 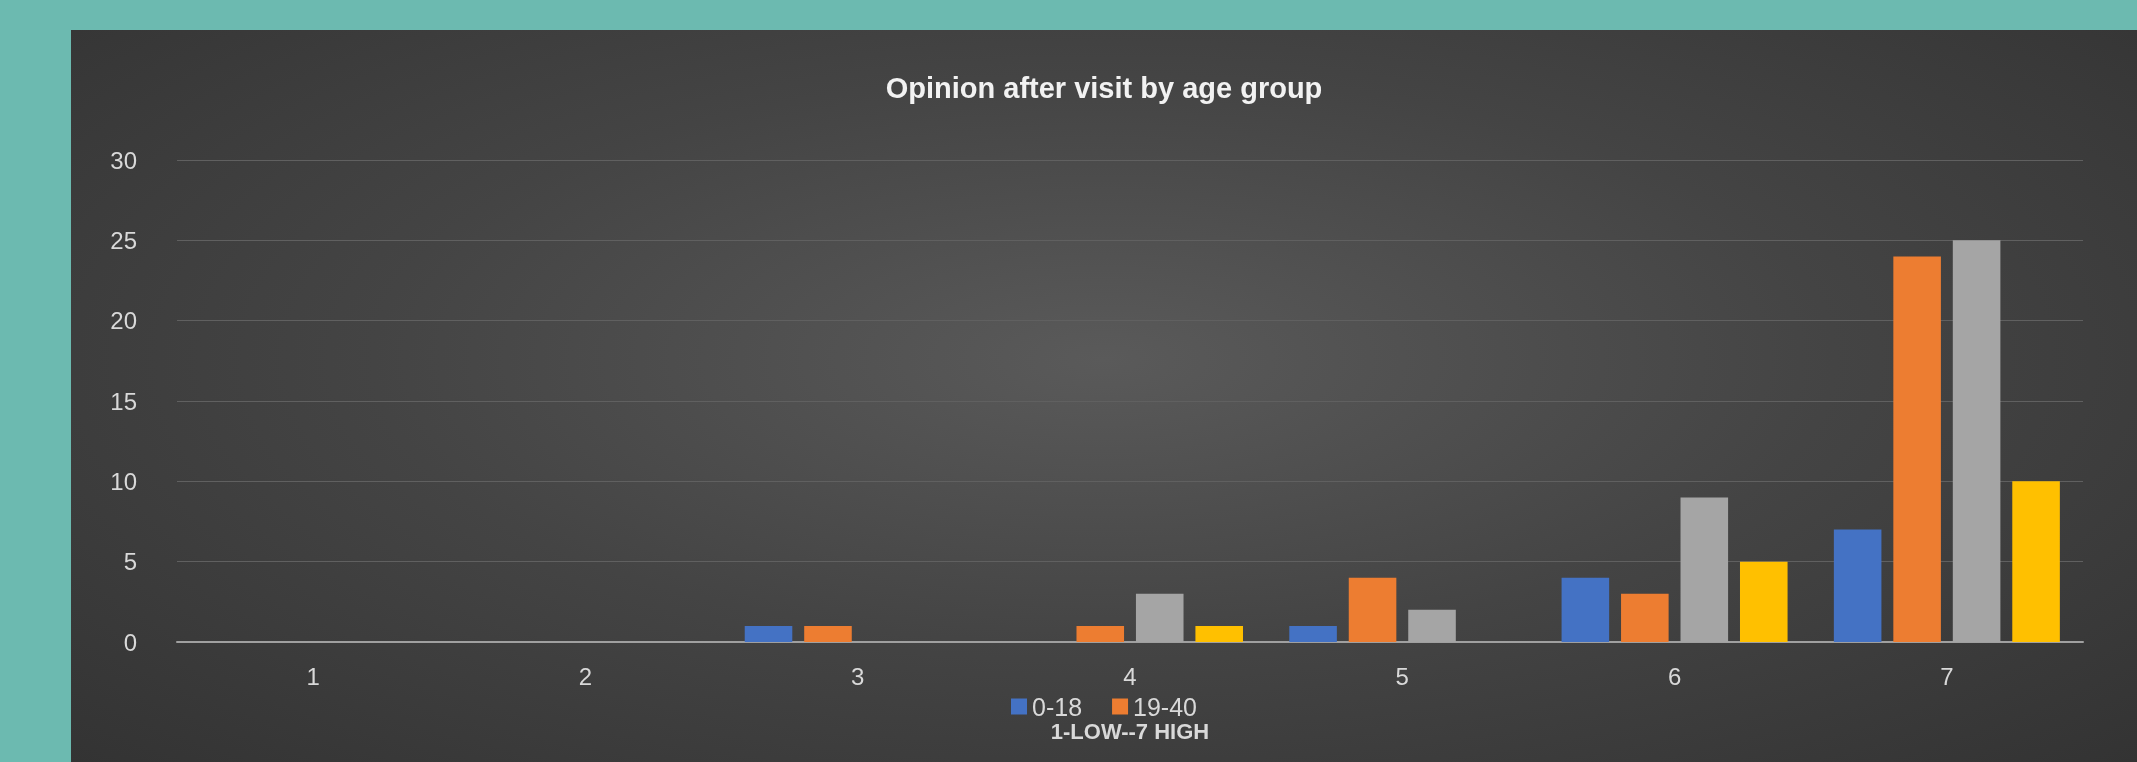 I want to click on x-tick-label: 2, so click(x=585, y=676).